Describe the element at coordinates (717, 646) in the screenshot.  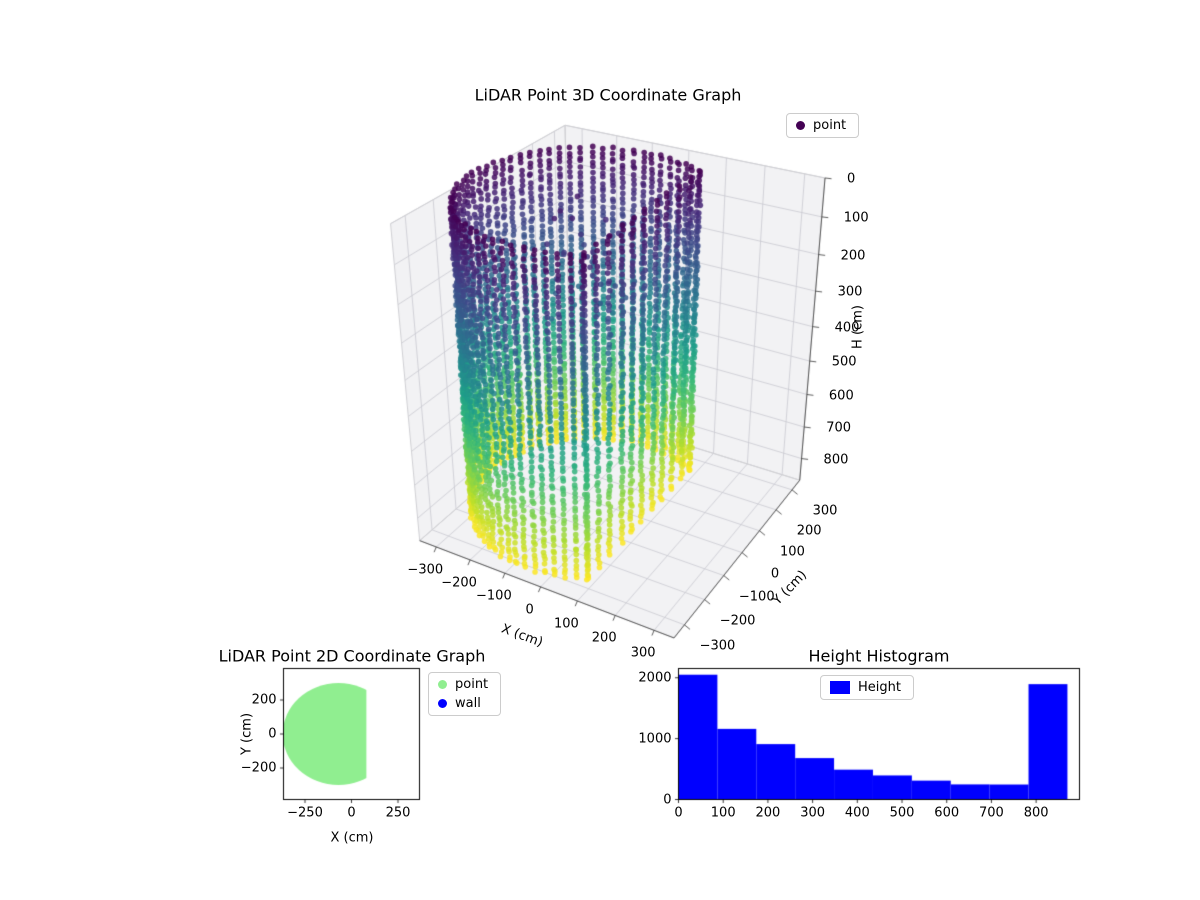
I see `plot3d-y-tick-label: −300` at that location.